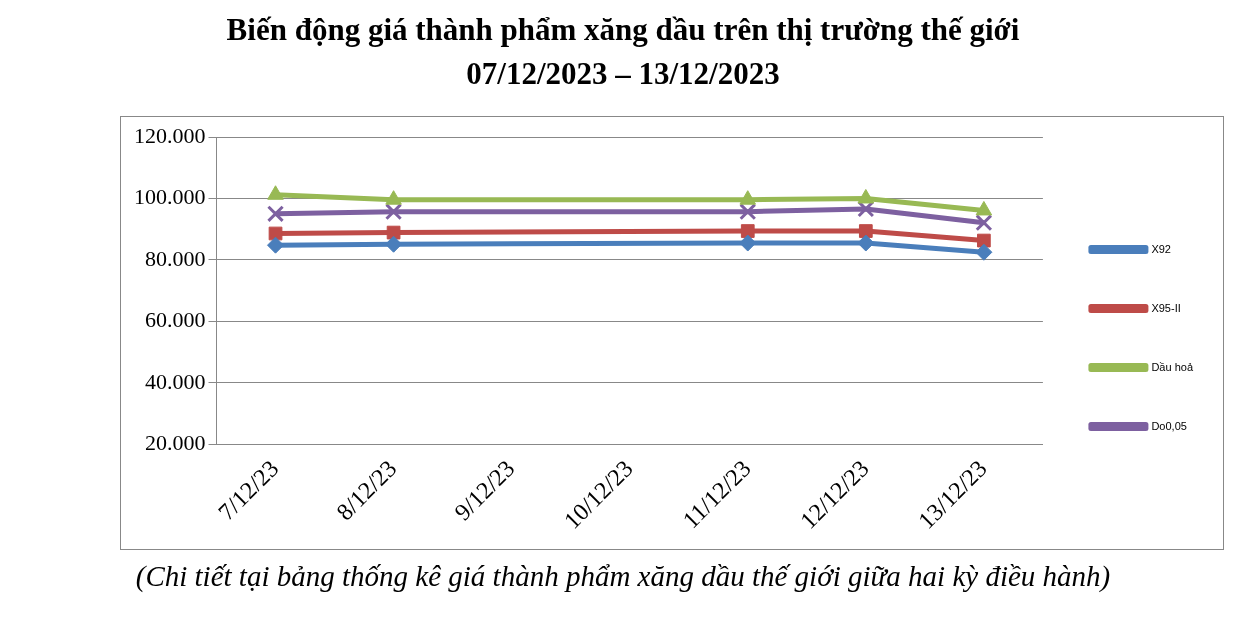 This screenshot has width=1246, height=628. Describe the element at coordinates (170, 135) in the screenshot. I see `y-tick-label: 120.000` at that location.